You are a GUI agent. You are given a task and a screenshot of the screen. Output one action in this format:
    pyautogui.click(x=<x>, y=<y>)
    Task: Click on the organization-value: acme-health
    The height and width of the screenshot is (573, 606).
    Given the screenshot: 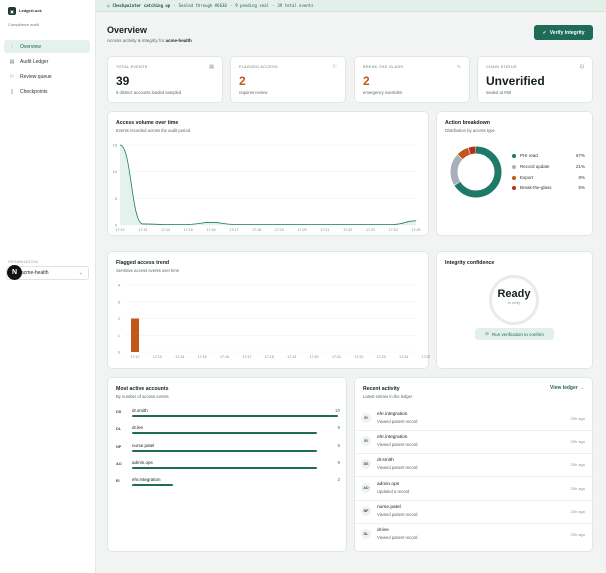 What is the action you would take?
    pyautogui.click(x=35, y=273)
    